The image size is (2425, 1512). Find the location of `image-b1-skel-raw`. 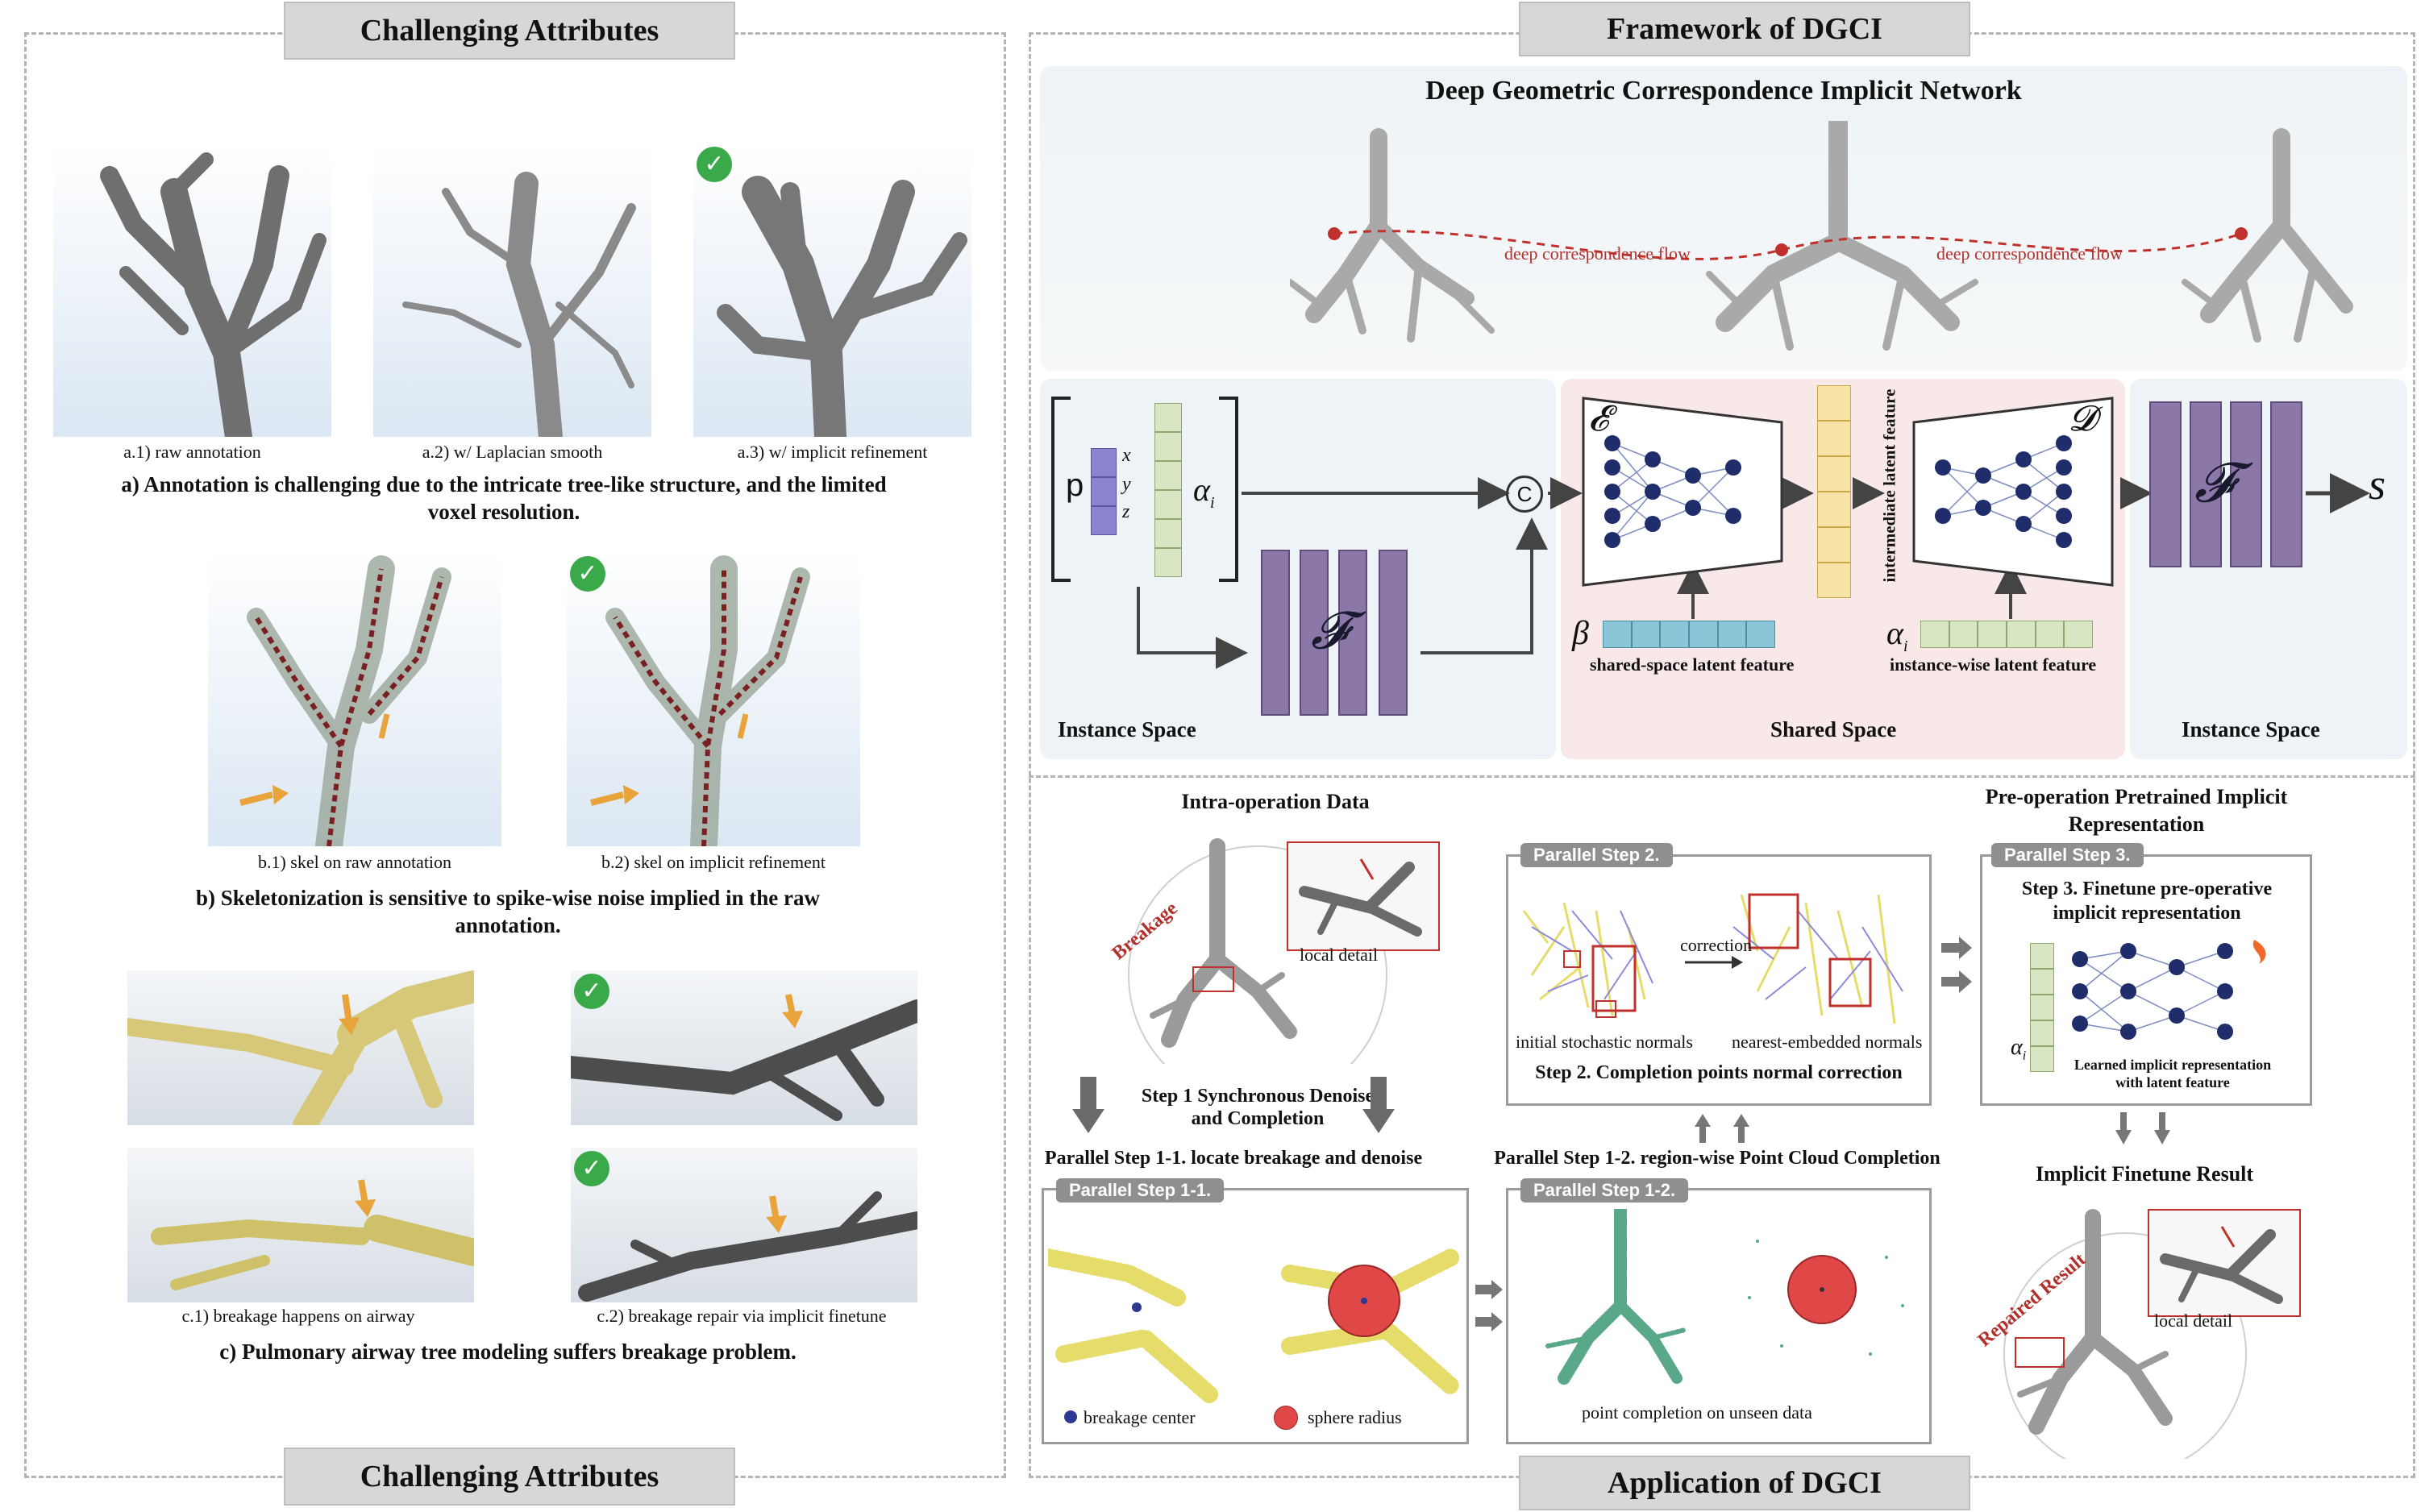

image-b1-skel-raw is located at coordinates (355, 699).